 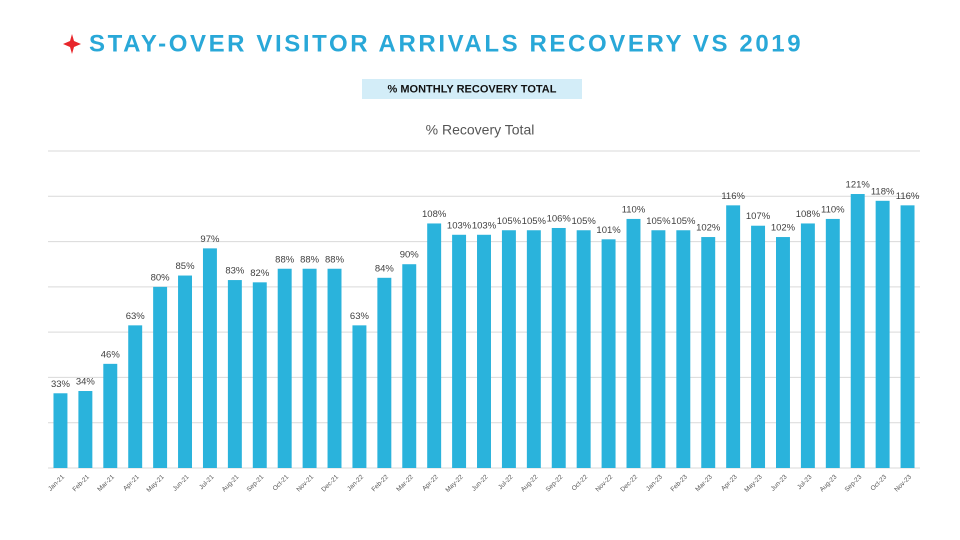 What do you see at coordinates (580, 482) in the screenshot?
I see `x-tick-label: Oct-22` at bounding box center [580, 482].